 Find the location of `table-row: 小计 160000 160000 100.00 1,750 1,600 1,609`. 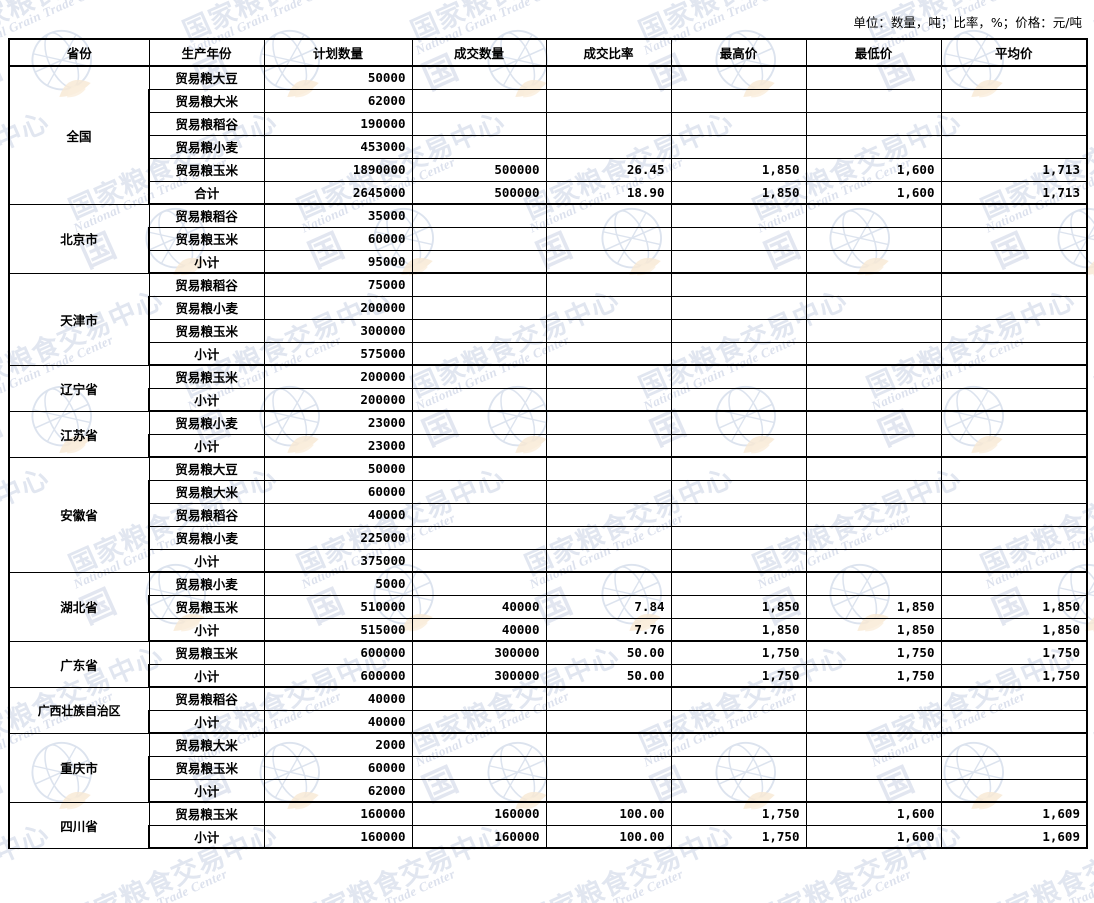

table-row: 小计 160000 160000 100.00 1,750 1,600 1,609 is located at coordinates (548, 836).